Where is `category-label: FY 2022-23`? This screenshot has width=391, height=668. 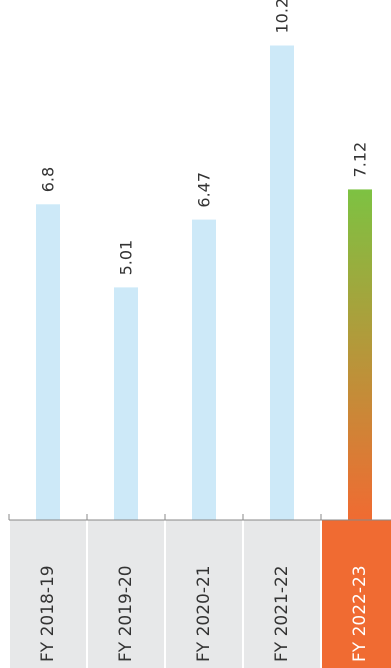
category-label: FY 2022-23 is located at coordinates (360, 613).